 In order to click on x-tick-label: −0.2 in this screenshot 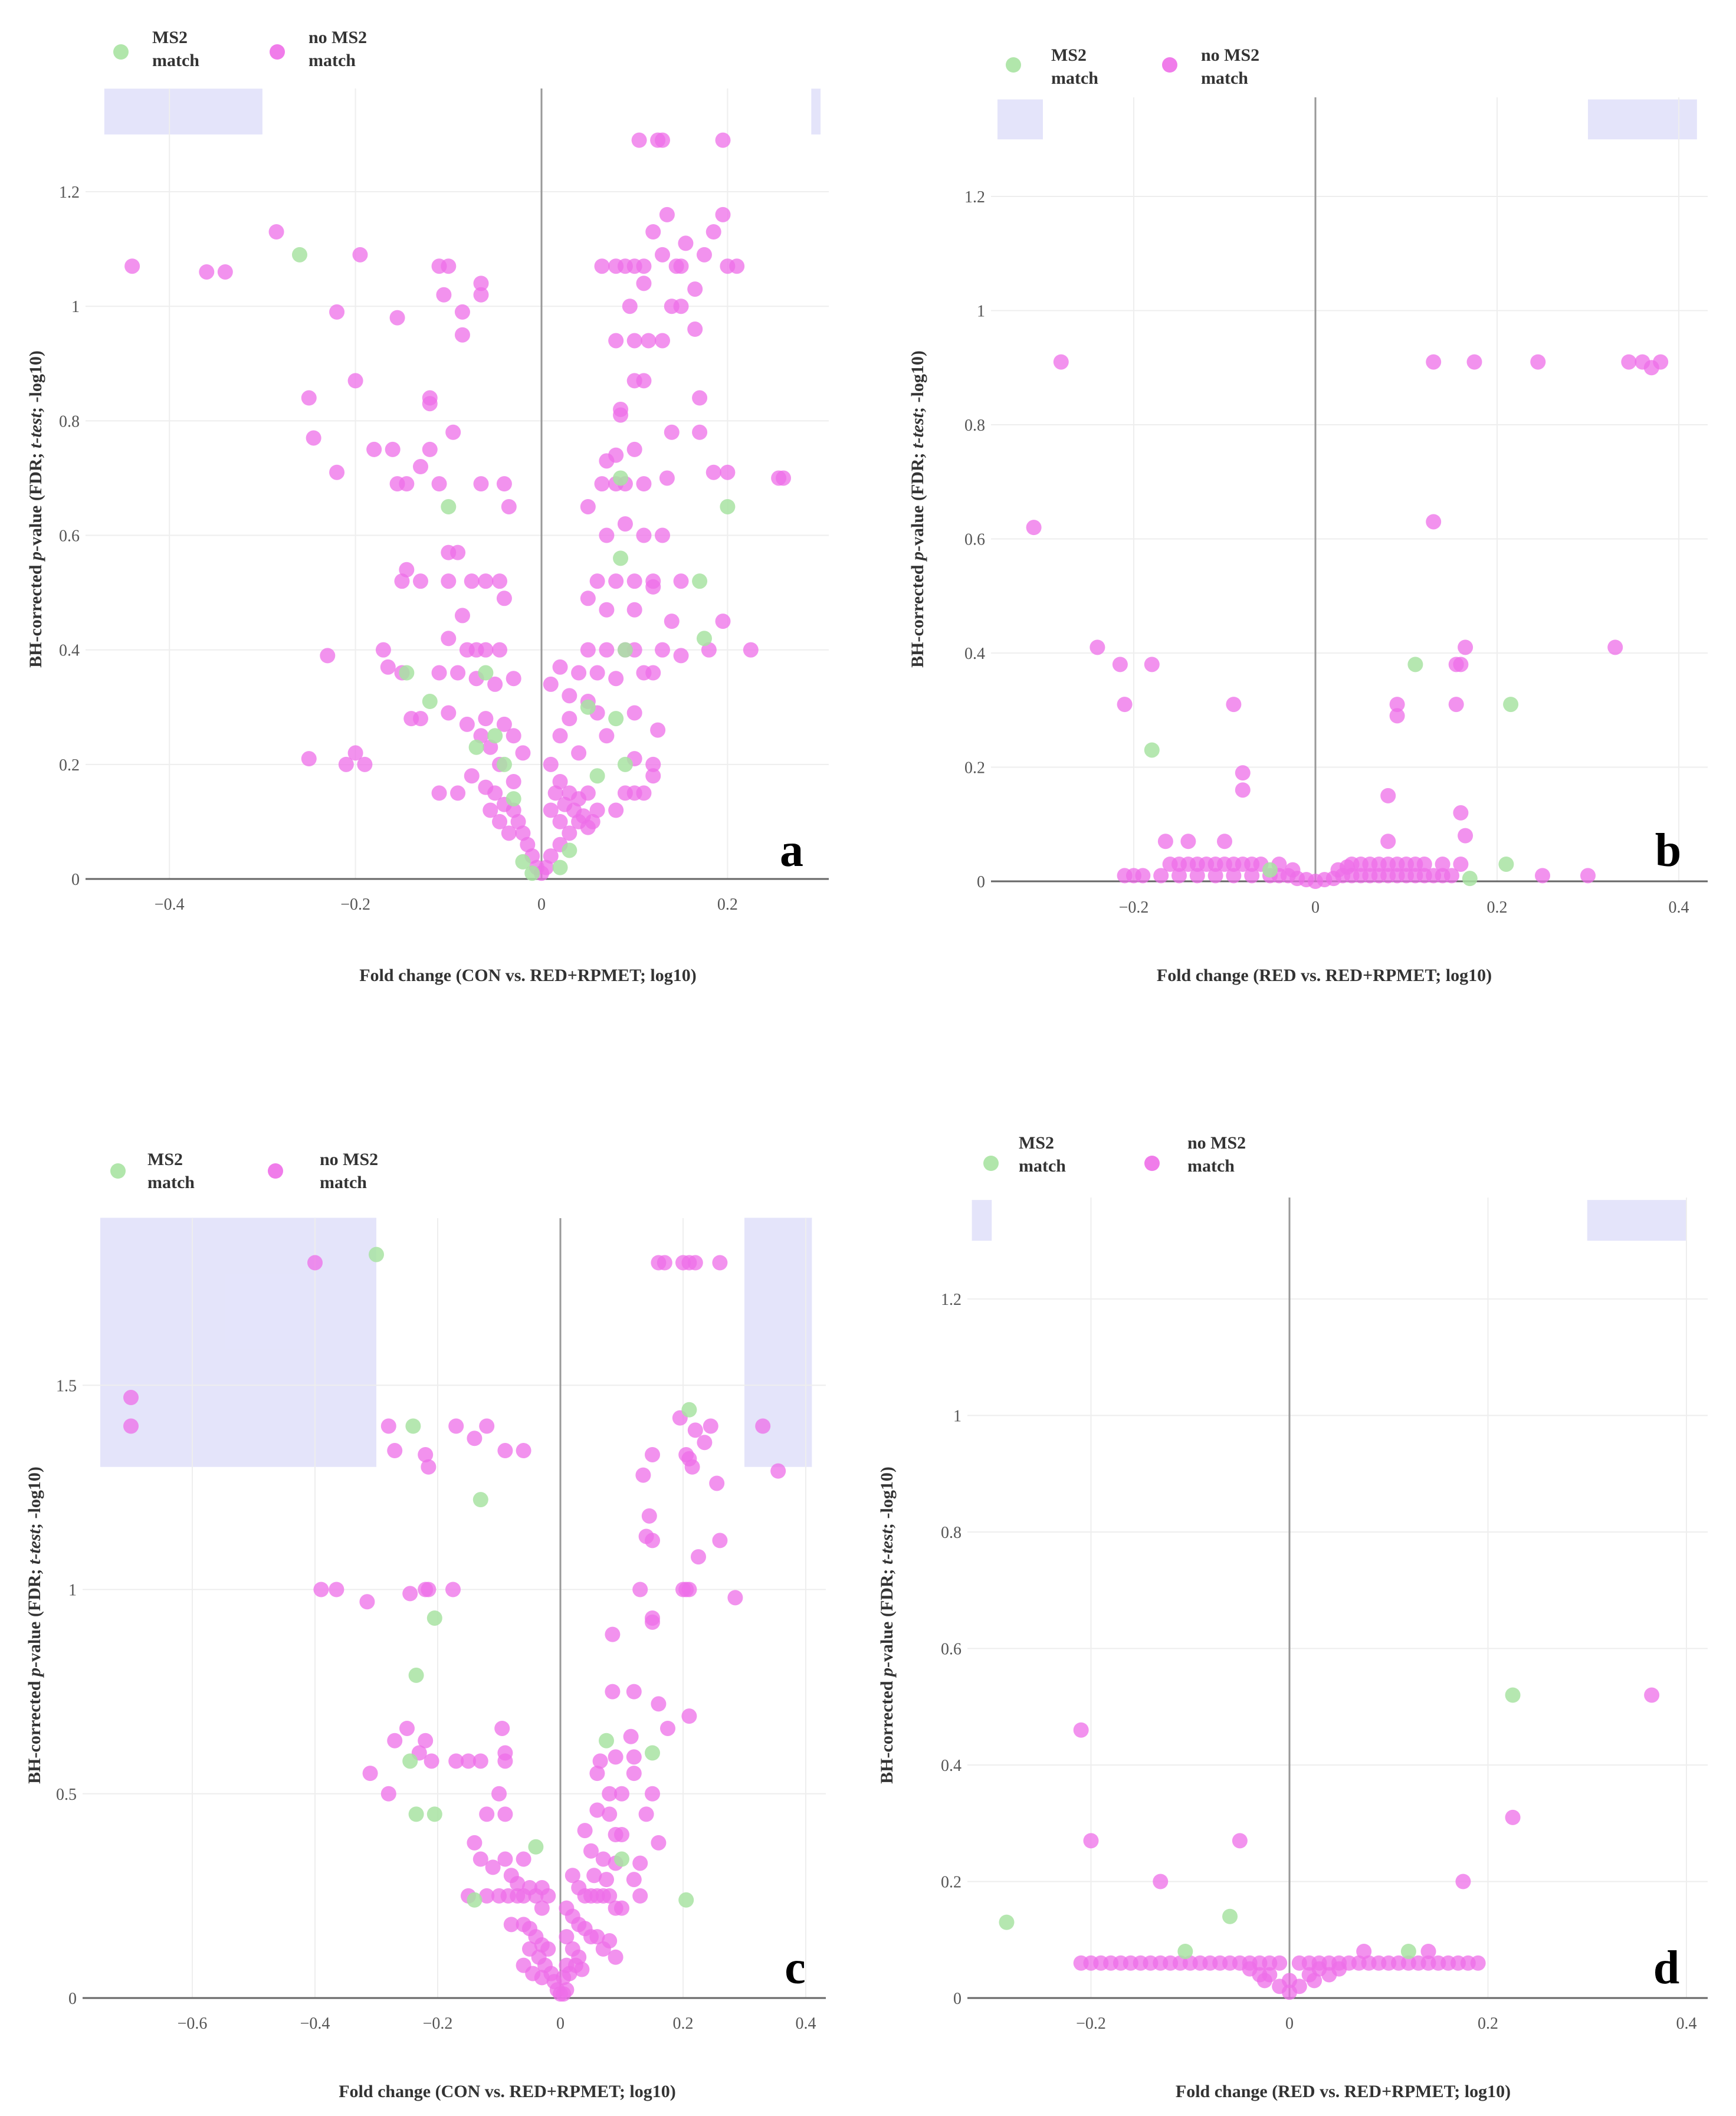, I will do `click(355, 904)`.